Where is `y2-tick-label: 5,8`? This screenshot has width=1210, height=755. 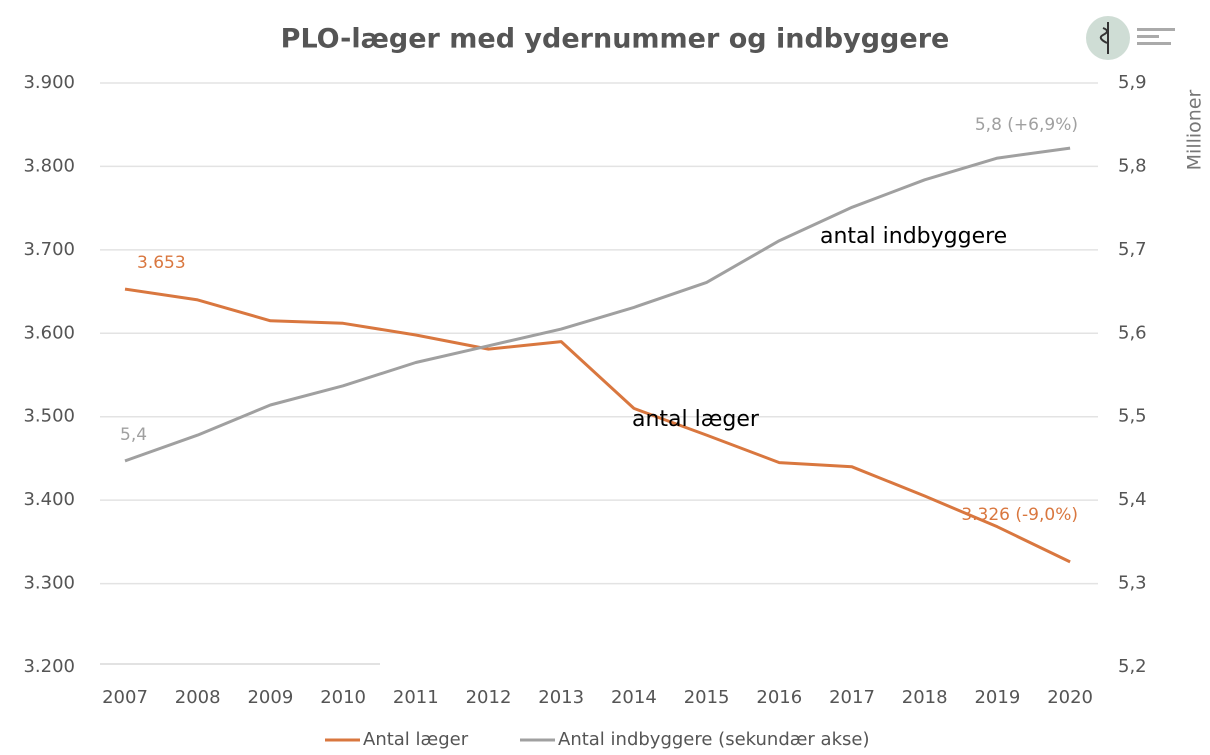 y2-tick-label: 5,8 is located at coordinates (1132, 165).